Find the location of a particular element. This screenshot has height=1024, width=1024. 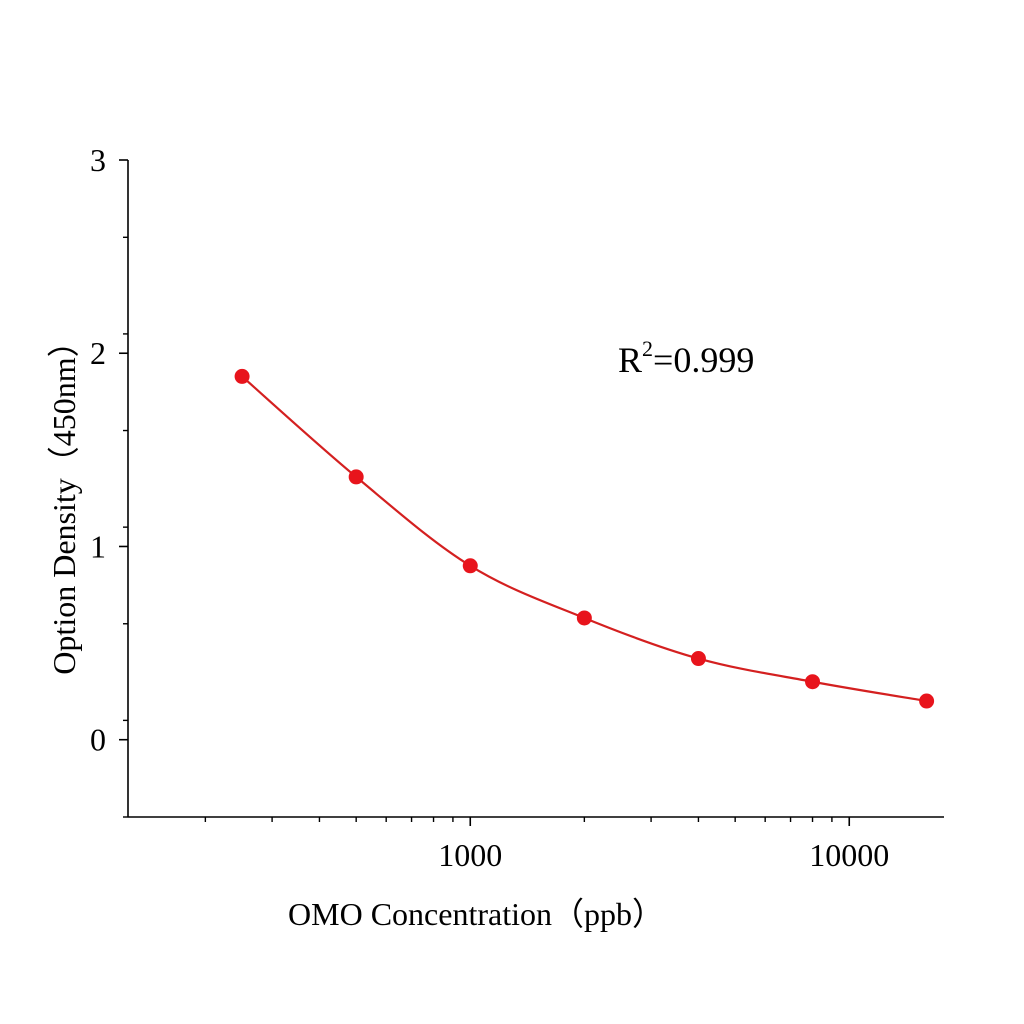

x-axis-title: OMO Concentration（ppb） is located at coordinates (476, 914).